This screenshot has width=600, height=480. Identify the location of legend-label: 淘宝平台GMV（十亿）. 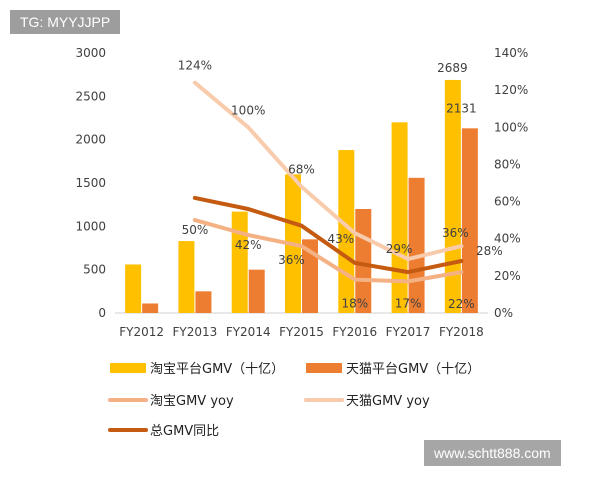
(217, 369).